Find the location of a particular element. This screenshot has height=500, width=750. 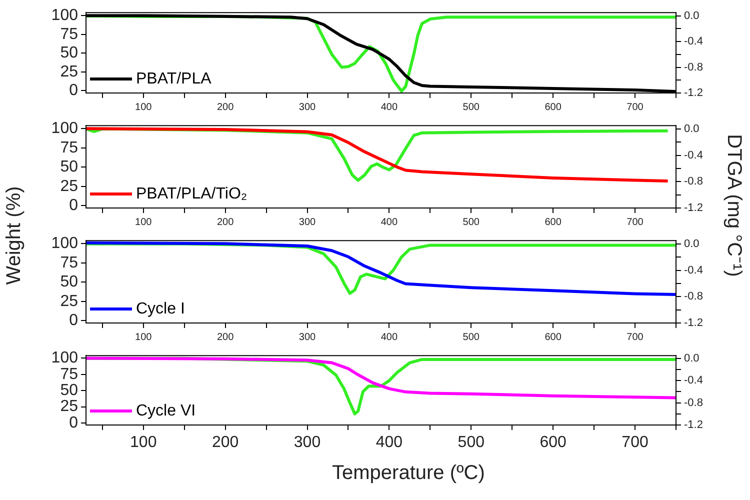

y2-axis-title: DTGA (mg °C⁻¹) is located at coordinates (733, 205).